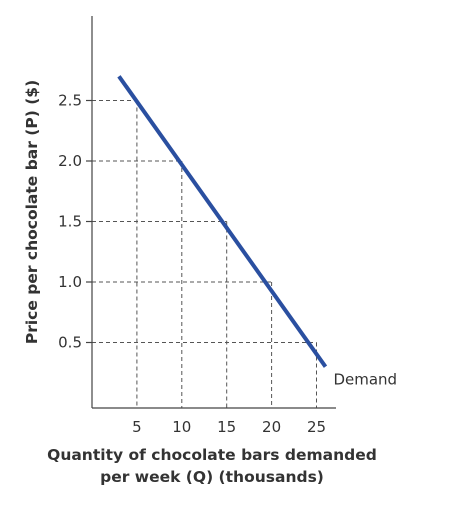 The width and height of the screenshot is (453, 511). Describe the element at coordinates (212, 477) in the screenshot. I see `x-axis-title-line-2: per week (Q) (thousands)` at that location.